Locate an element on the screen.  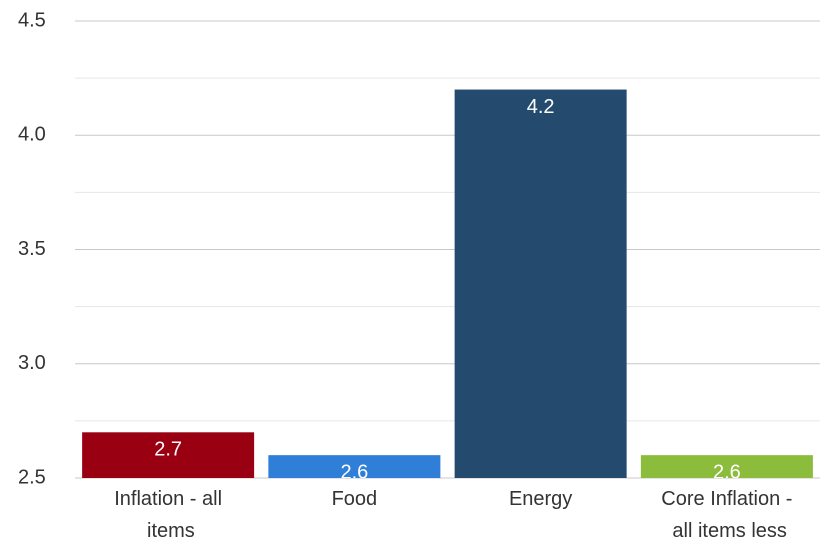
y-tick-label: 2.5 is located at coordinates (32, 477).